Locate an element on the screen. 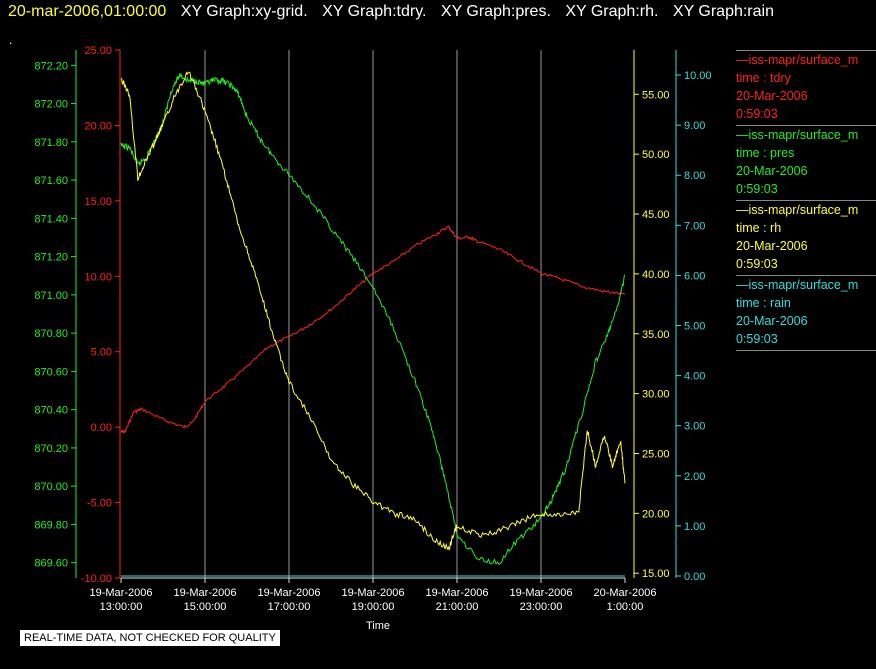  rain-tick-label: 9.00 is located at coordinates (694, 126).